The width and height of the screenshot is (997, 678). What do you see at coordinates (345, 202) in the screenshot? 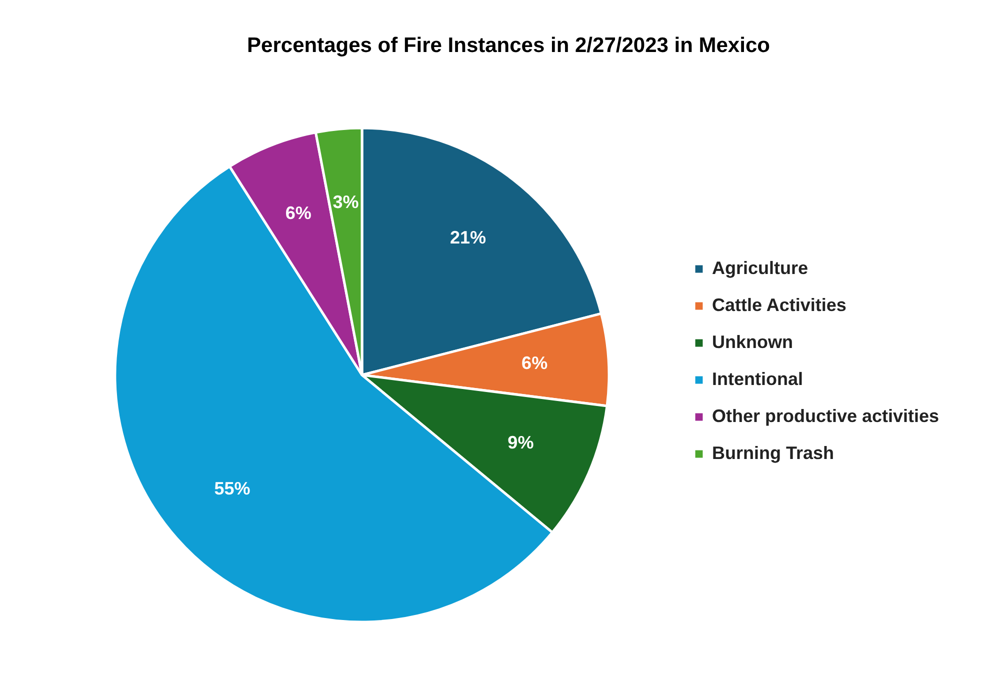
I see `data-label: 3%` at bounding box center [345, 202].